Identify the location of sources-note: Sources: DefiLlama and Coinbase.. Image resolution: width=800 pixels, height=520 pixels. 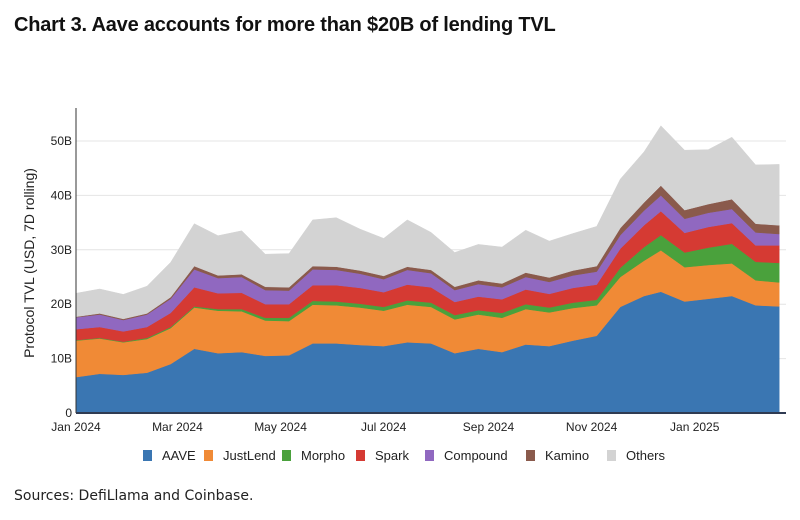
(134, 496).